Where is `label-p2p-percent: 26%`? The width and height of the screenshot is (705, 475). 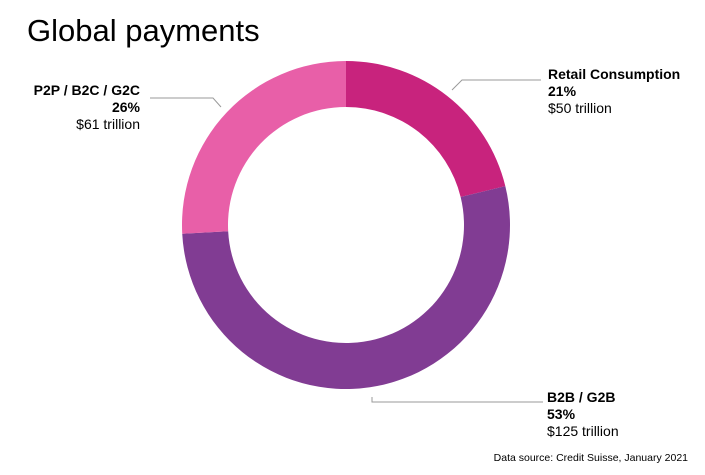
label-p2p-percent: 26% is located at coordinates (125, 107).